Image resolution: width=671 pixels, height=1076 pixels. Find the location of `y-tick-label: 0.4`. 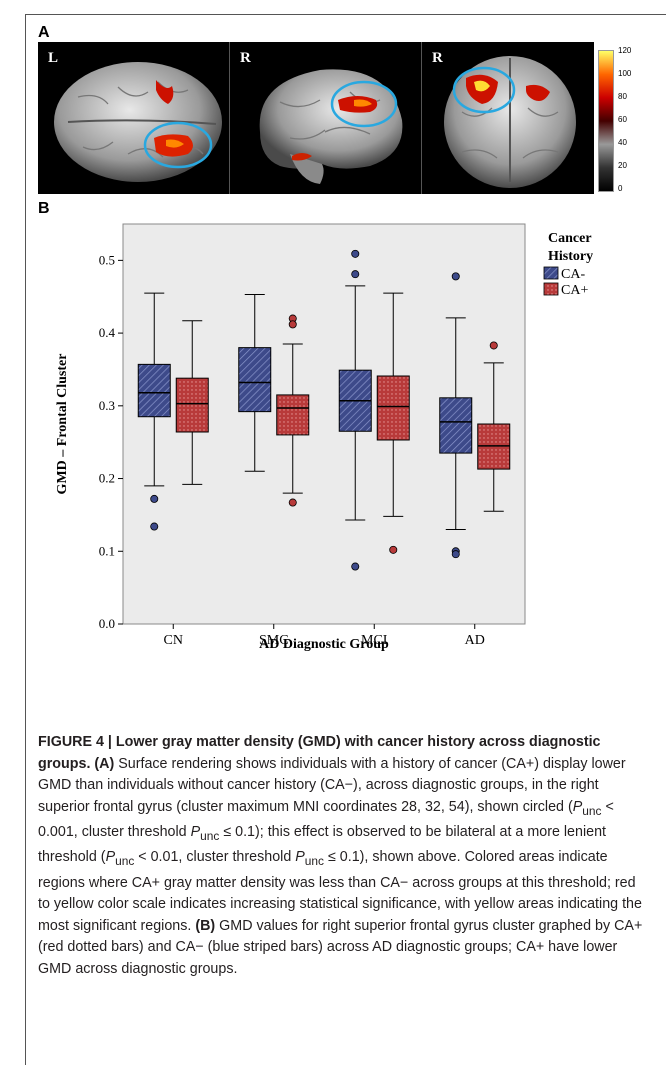

y-tick-label: 0.4 is located at coordinates (107, 332).